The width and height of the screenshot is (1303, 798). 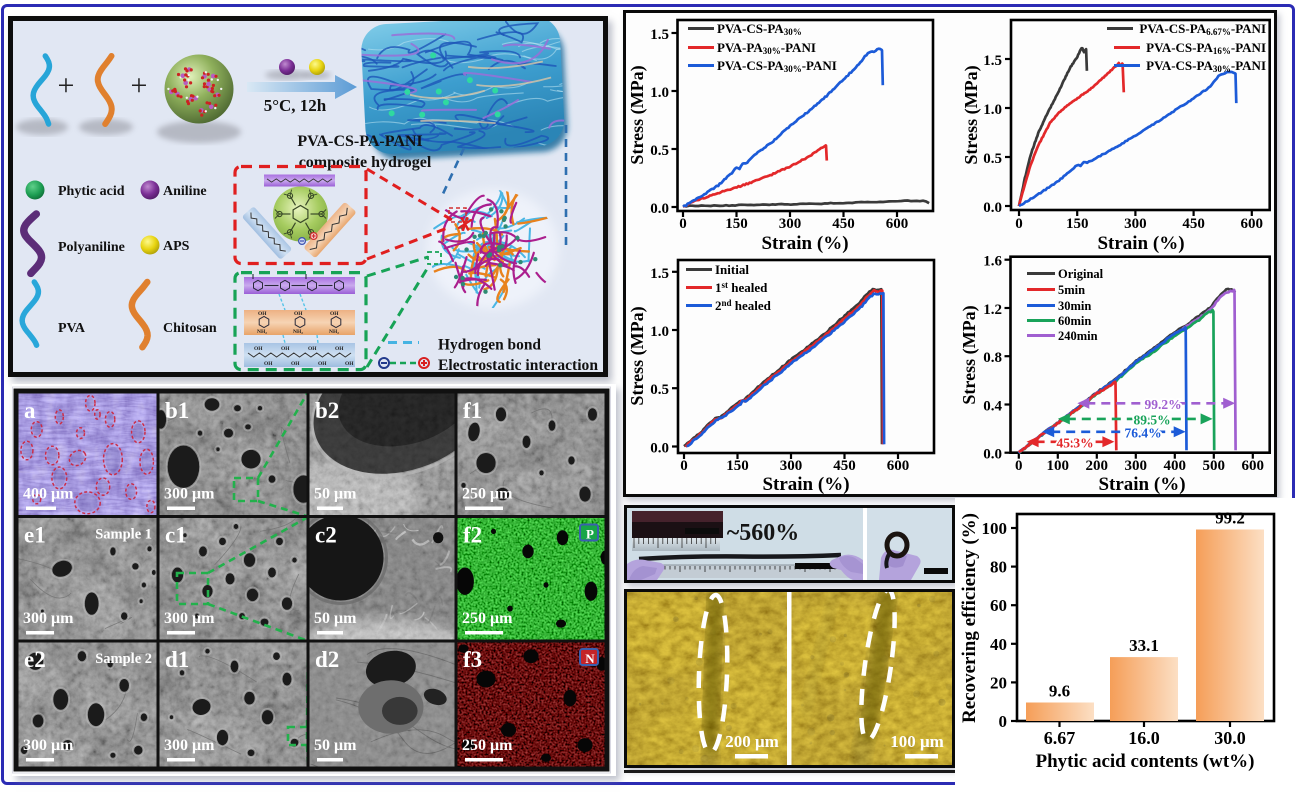 What do you see at coordinates (48, 494) in the screenshot?
I see `svg-text: 400 μm` at bounding box center [48, 494].